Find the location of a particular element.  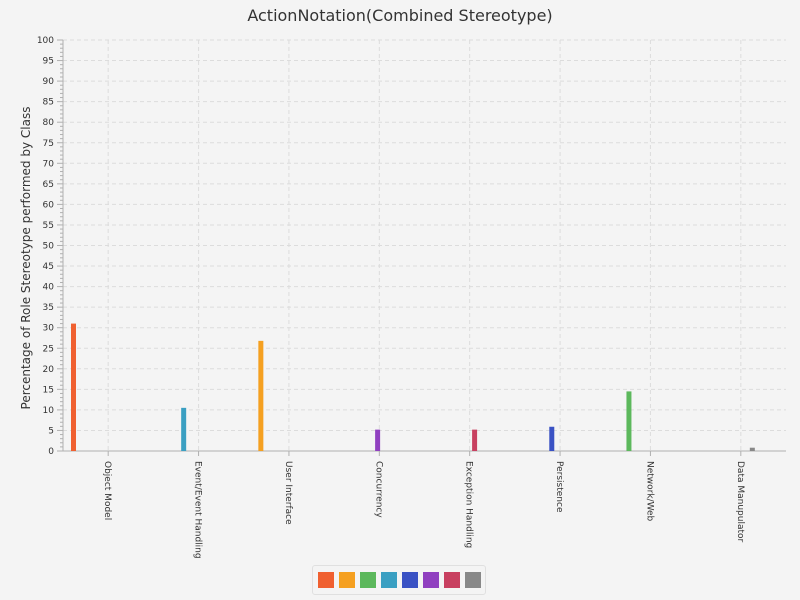

x-tick-label: User Interface is located at coordinates (288, 493).